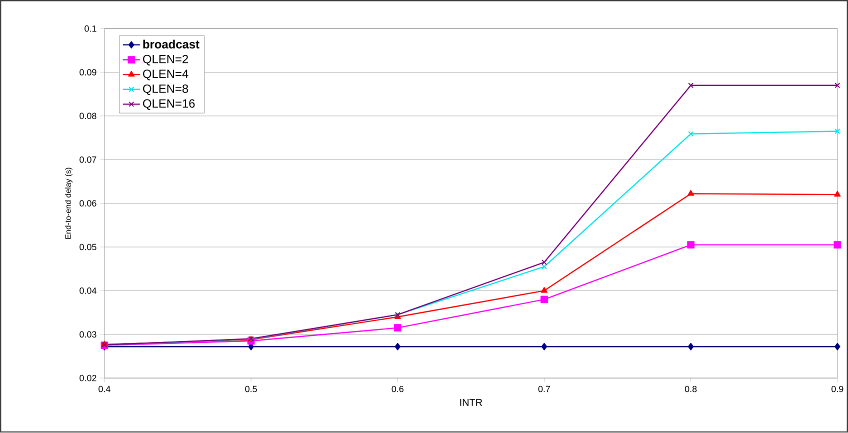  I want to click on x-tick-label: 0.5, so click(251, 389).